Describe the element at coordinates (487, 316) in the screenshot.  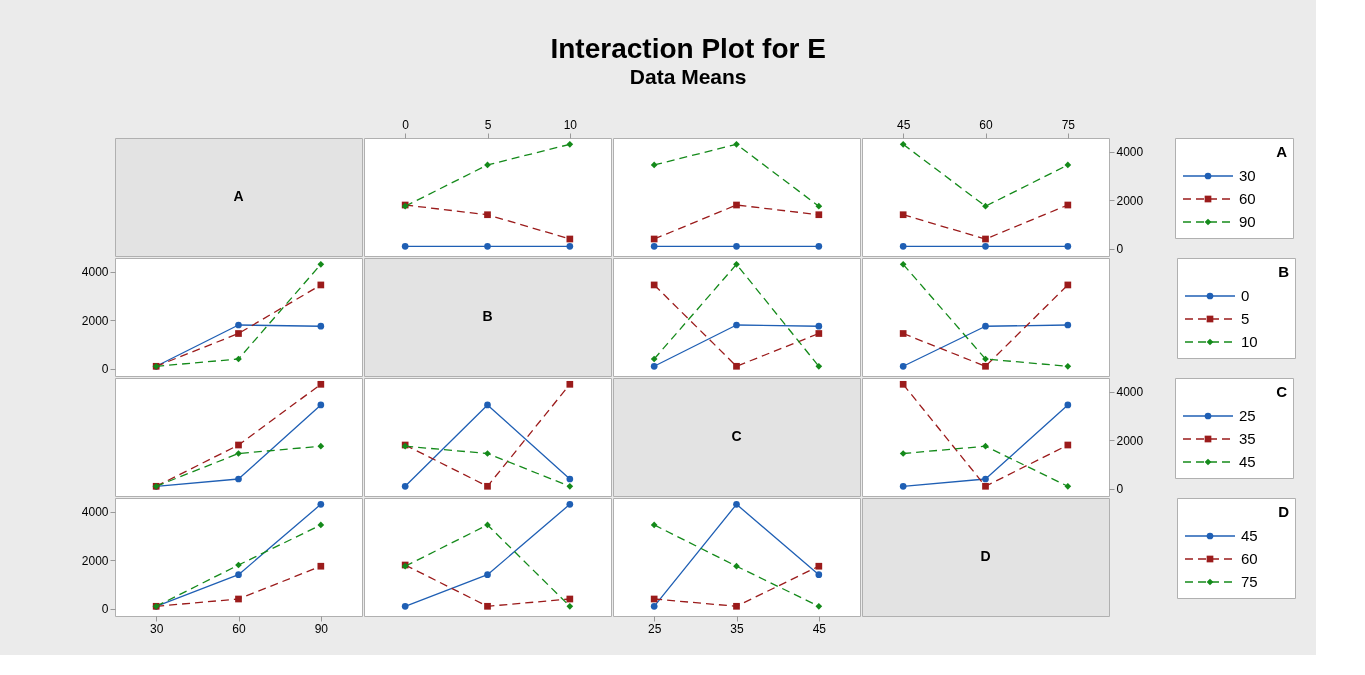
I see `text: B` at that location.